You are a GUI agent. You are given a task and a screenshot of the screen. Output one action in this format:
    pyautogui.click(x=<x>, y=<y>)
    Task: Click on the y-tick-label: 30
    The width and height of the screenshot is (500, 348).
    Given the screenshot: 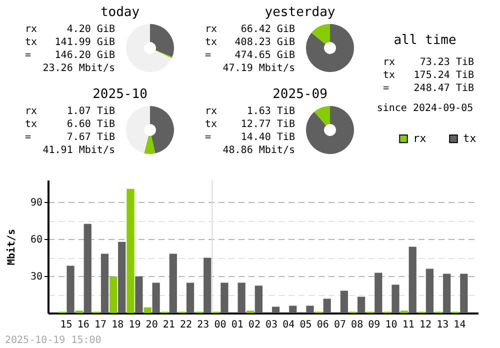 What is the action you would take?
    pyautogui.click(x=36, y=277)
    